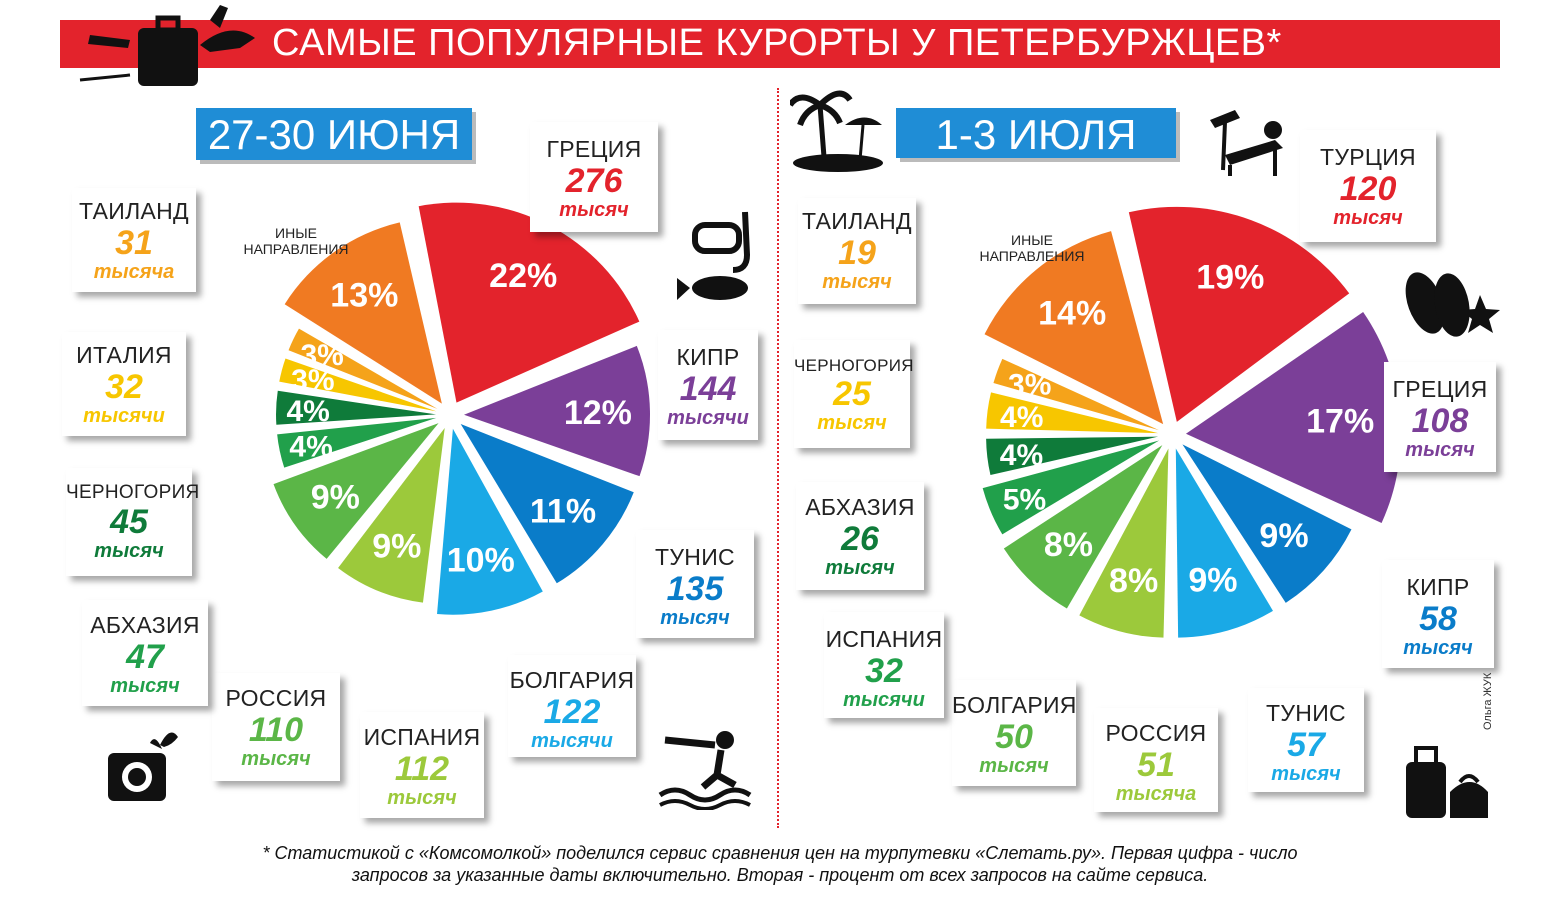  What do you see at coordinates (1021, 417) in the screenshot?
I see `pie-percent-label: 4%` at bounding box center [1021, 417].